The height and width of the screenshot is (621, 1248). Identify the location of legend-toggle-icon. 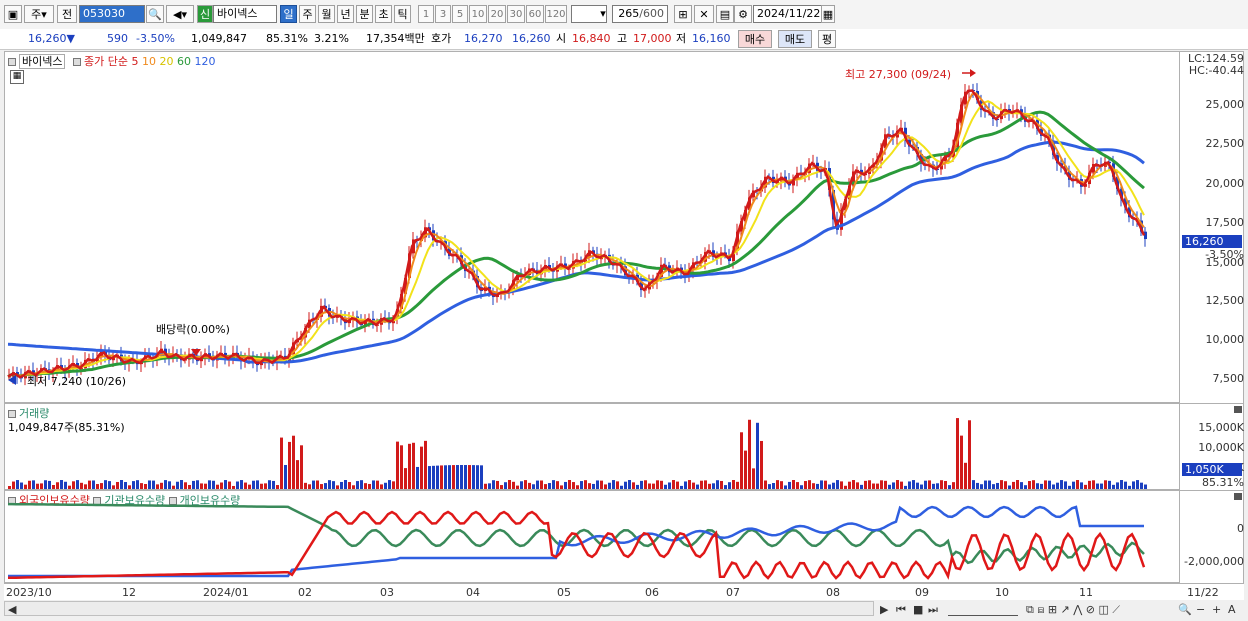
(12, 62).